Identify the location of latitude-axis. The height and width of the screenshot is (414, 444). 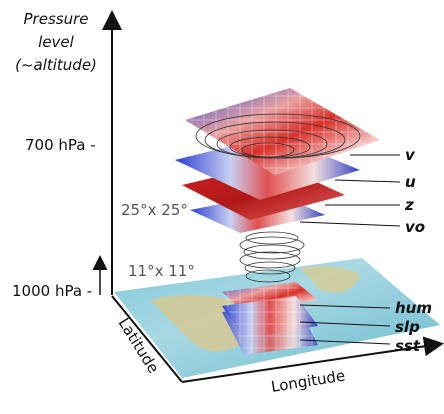
(147, 339).